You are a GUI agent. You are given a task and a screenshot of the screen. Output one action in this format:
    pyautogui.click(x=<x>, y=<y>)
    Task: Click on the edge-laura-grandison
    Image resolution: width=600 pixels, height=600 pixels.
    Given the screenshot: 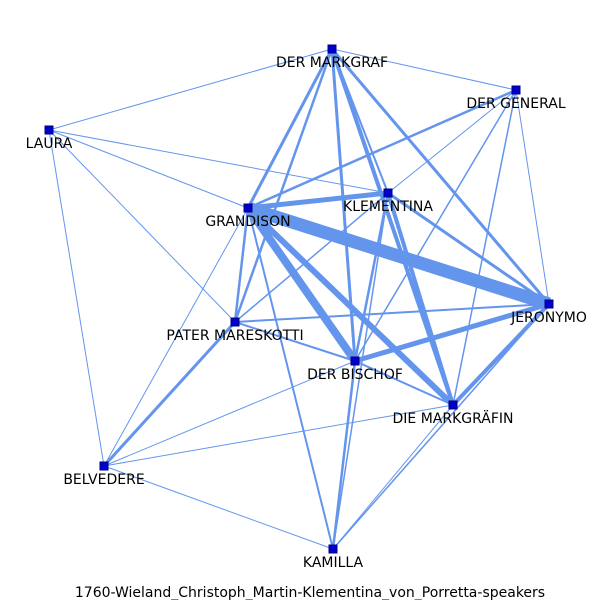 What is the action you would take?
    pyautogui.click(x=148, y=169)
    